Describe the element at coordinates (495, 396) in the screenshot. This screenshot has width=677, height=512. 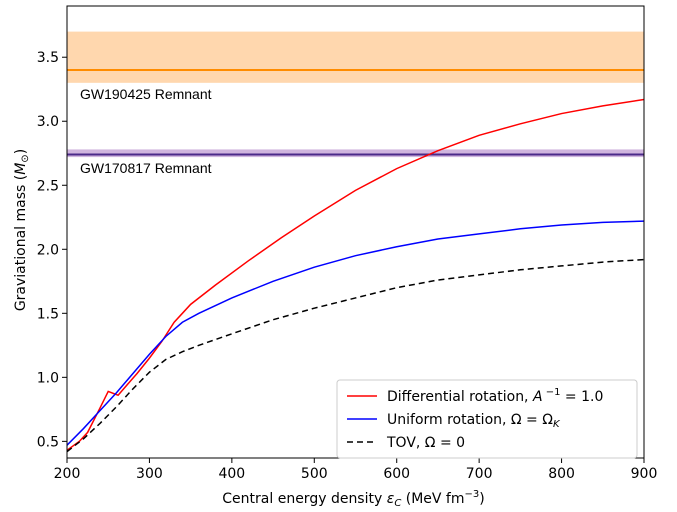
I see `legend-label-0: Differential rotation, A −1 = 1.0` at that location.